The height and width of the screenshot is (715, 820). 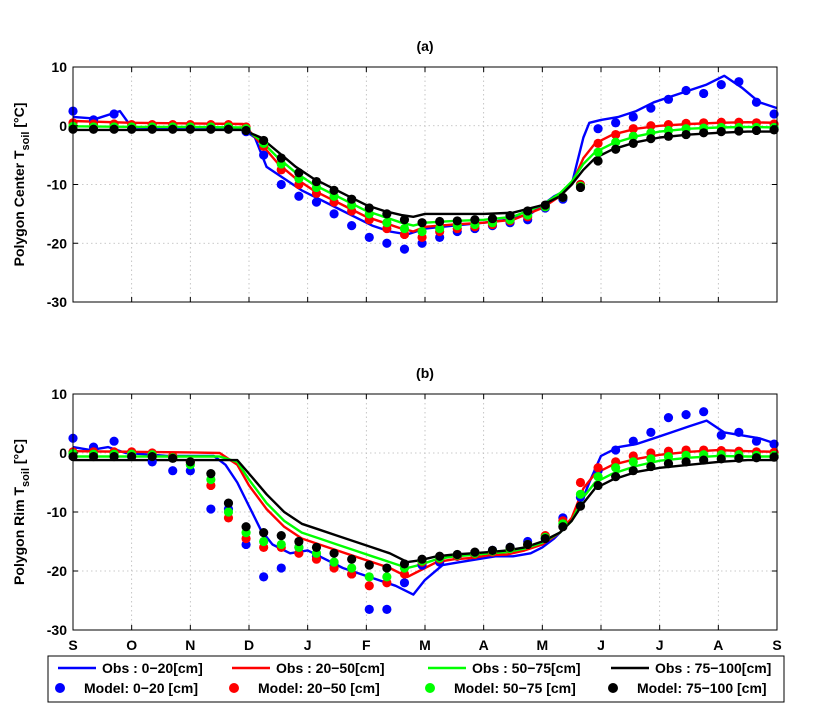 I want to click on y-axis-label-unit: [°C], so click(x=19, y=117).